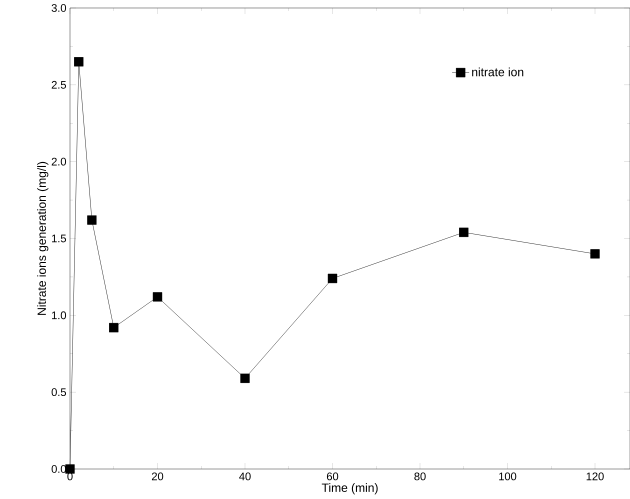 This screenshot has height=499, width=630. Describe the element at coordinates (507, 476) in the screenshot. I see `x-tick-label: 100` at that location.